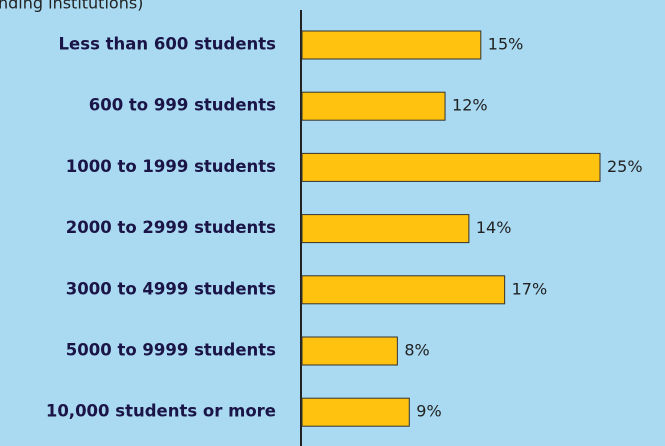 The width and height of the screenshot is (665, 446). What do you see at coordinates (530, 288) in the screenshot?
I see `value-label: 17%` at bounding box center [530, 288].